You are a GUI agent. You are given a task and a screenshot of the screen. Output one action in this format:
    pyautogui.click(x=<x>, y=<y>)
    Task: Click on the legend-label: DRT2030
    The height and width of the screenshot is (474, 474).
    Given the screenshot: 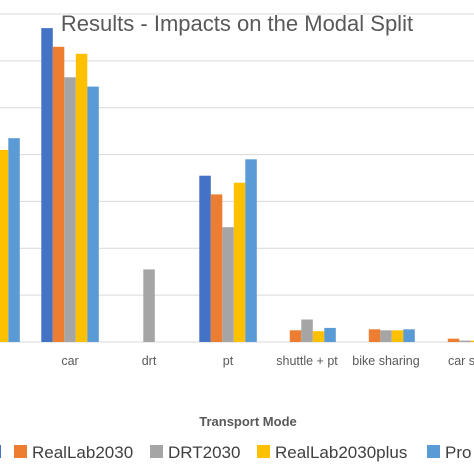 What is the action you would take?
    pyautogui.click(x=204, y=452)
    